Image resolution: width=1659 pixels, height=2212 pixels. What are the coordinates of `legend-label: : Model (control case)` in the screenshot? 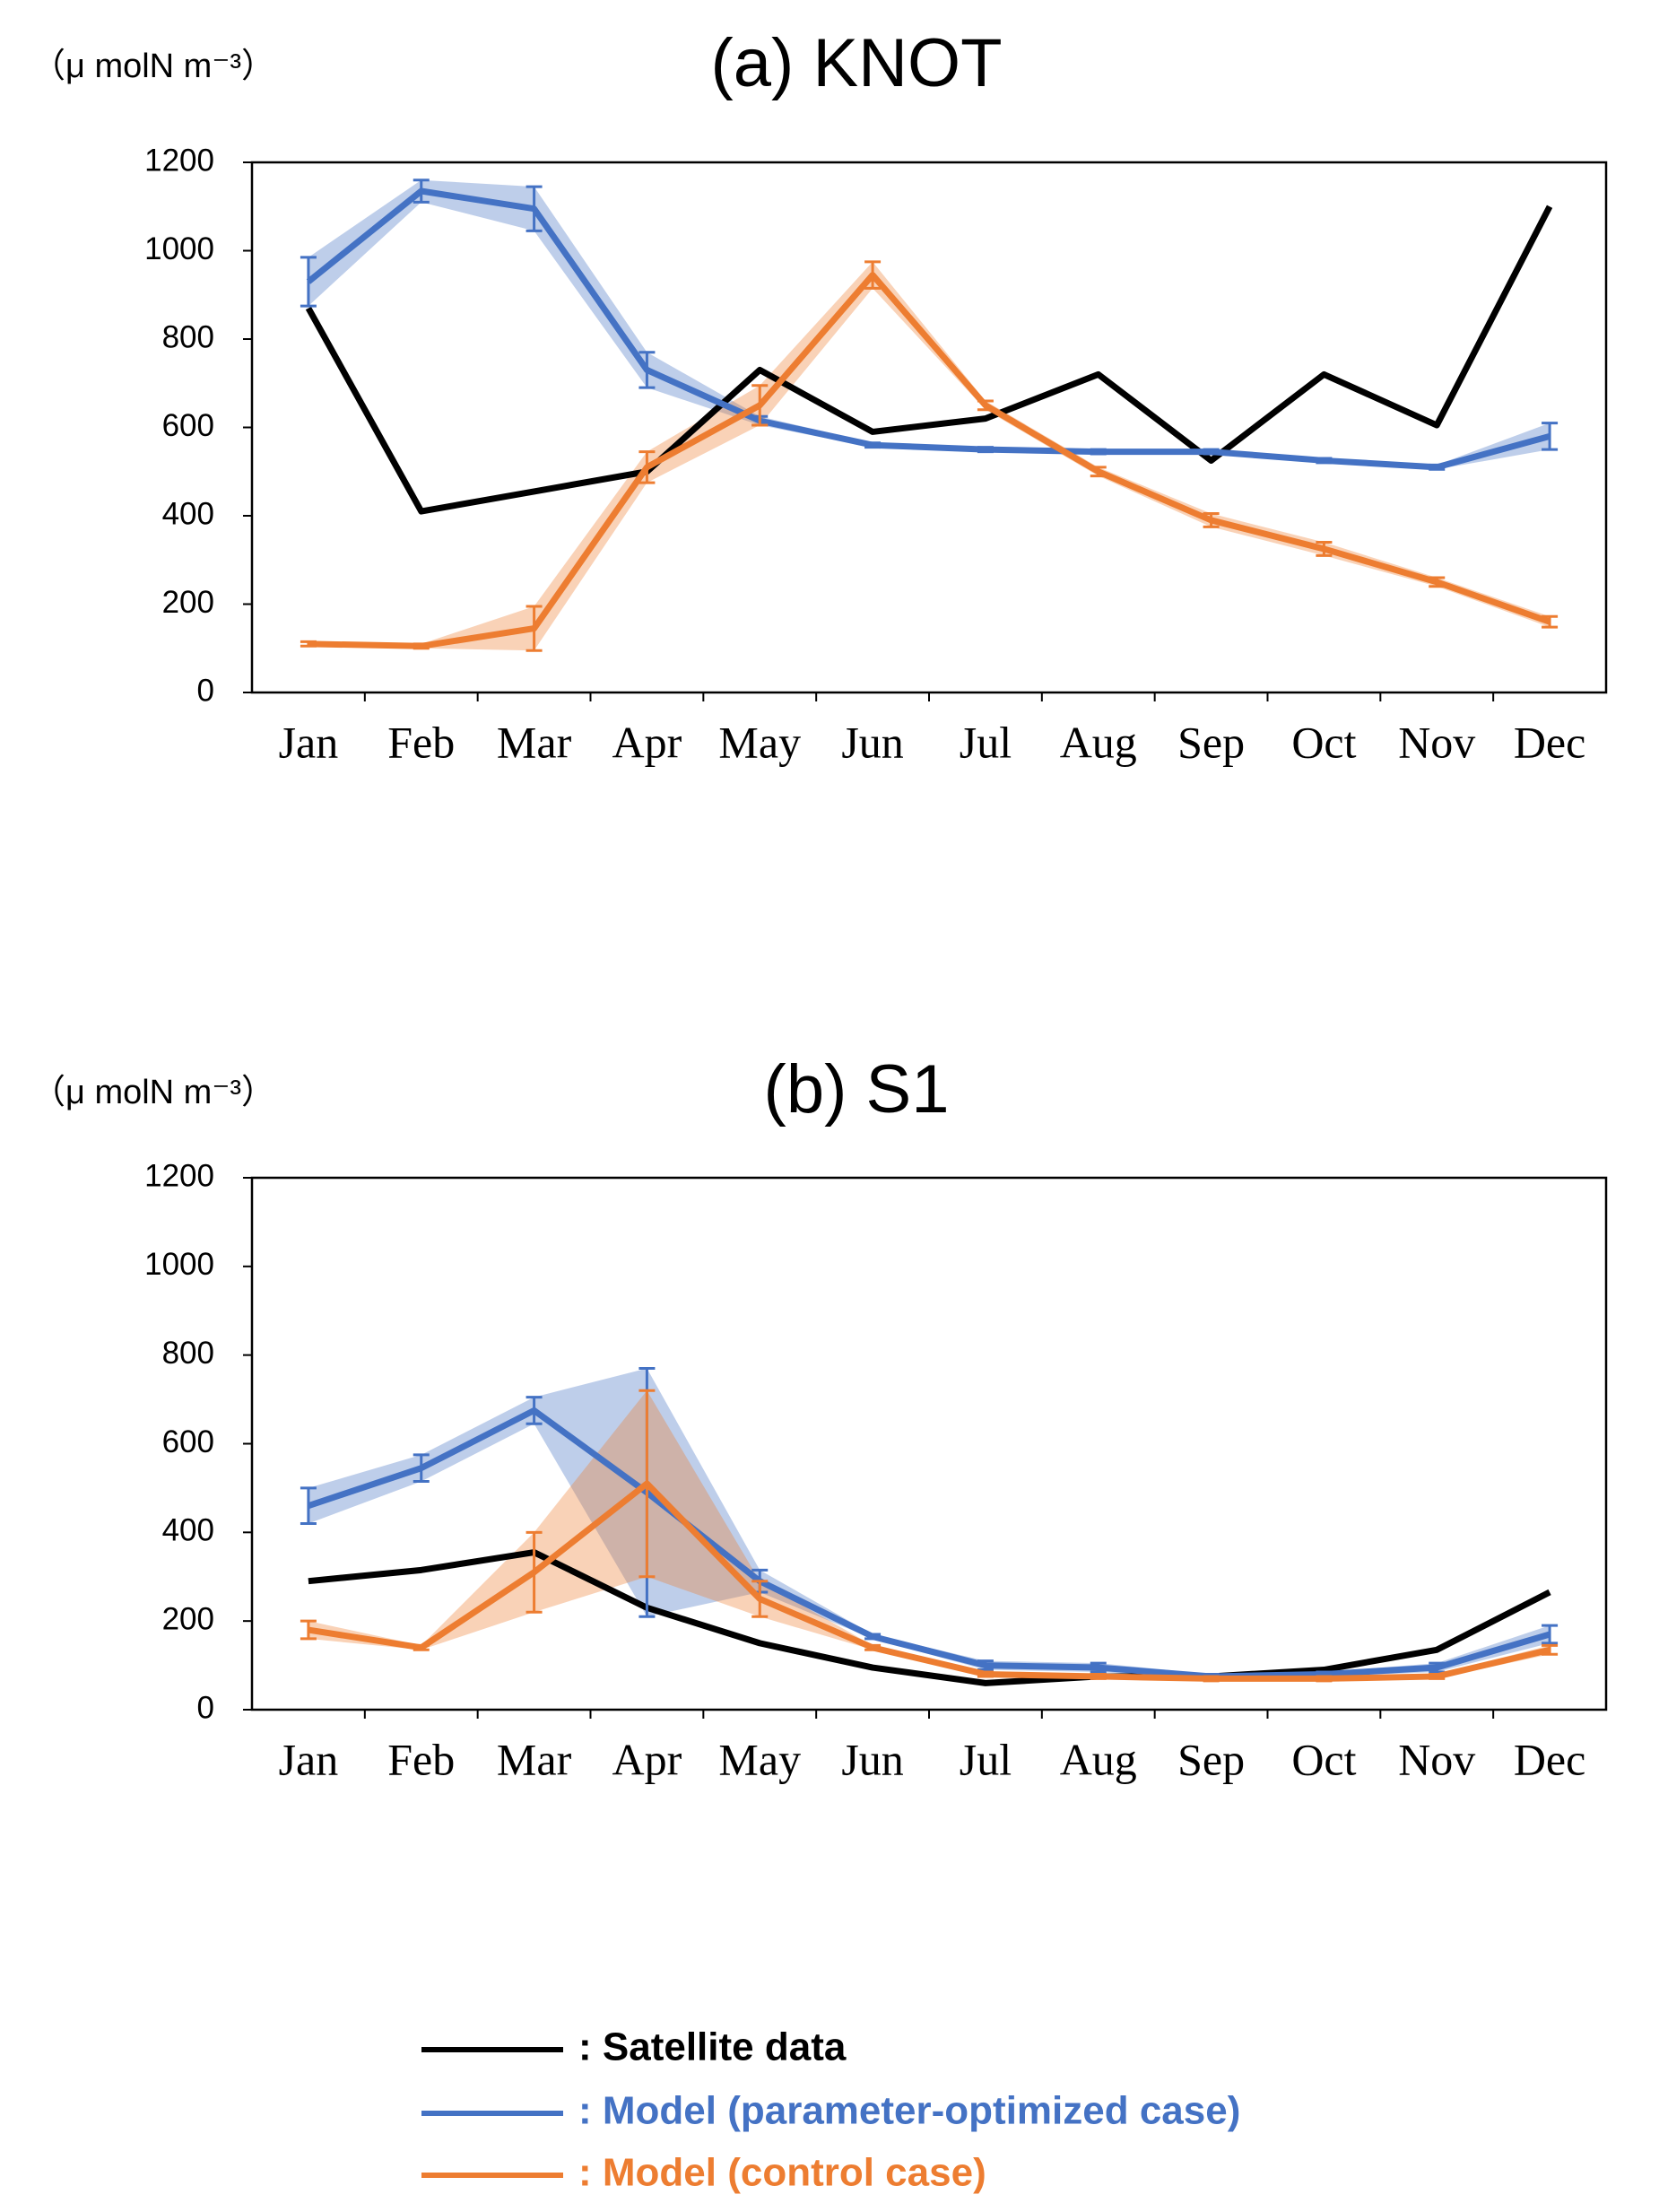 It's located at (782, 2173).